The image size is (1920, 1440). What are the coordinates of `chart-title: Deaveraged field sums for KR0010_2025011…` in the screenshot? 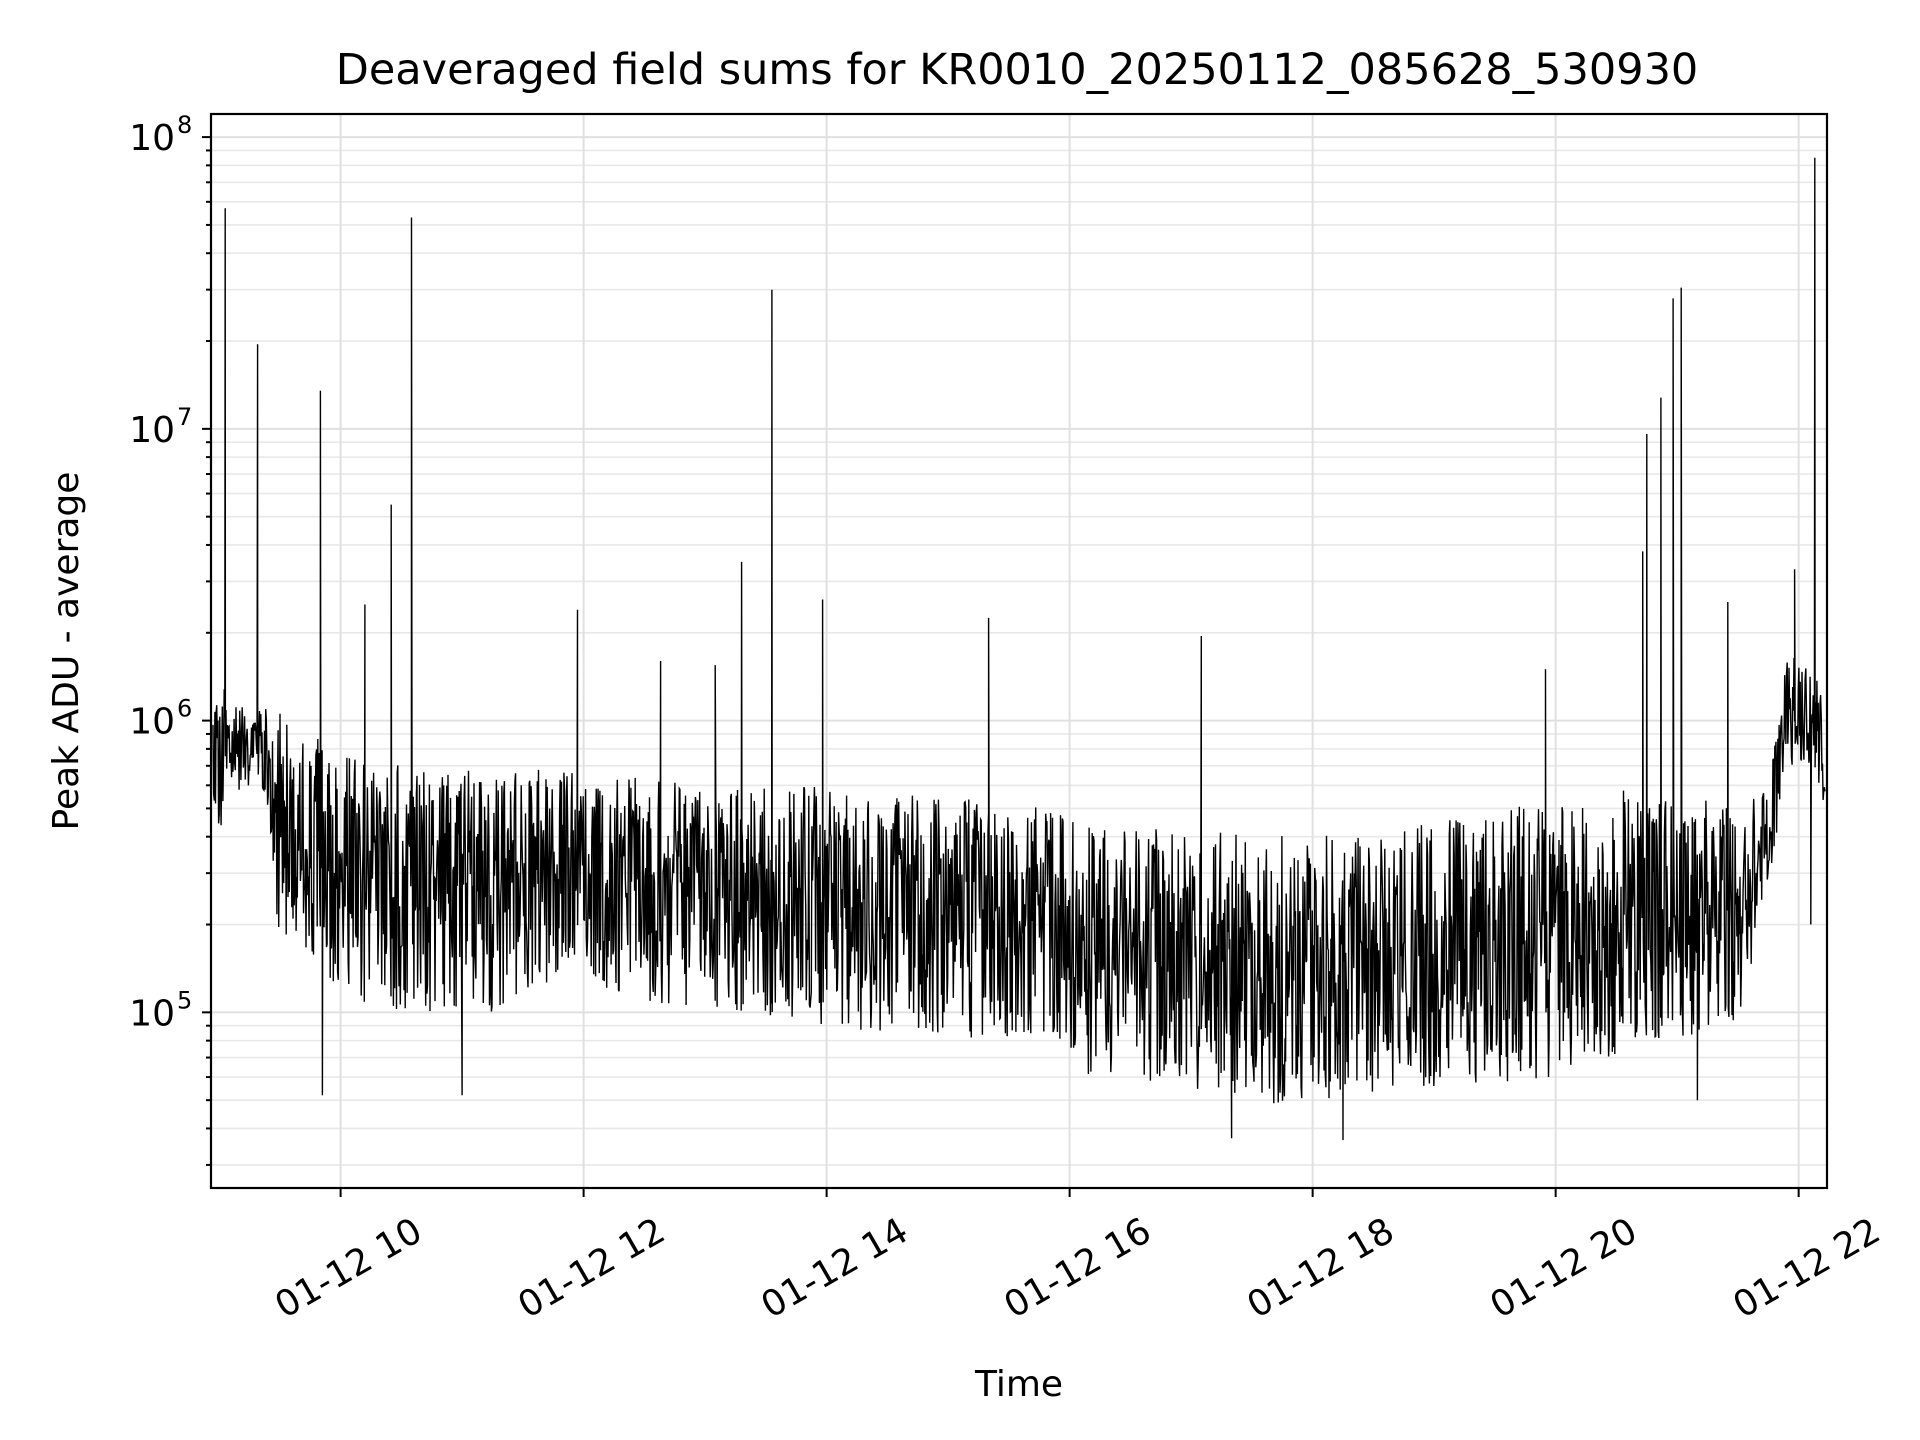 It's located at (1017, 70).